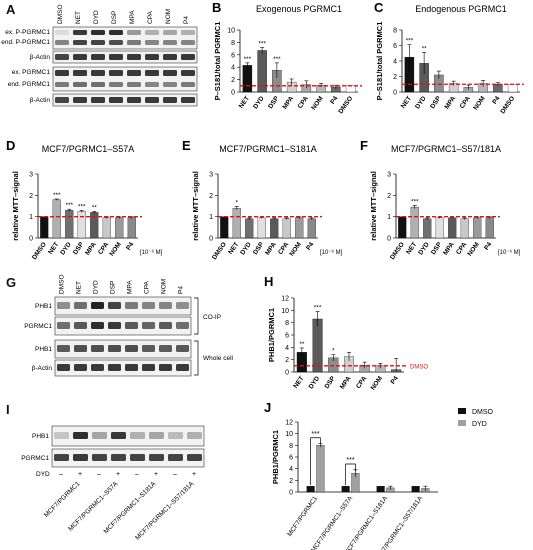 This screenshot has width=533, height=550. What do you see at coordinates (285, 299) in the screenshot?
I see `y-tick-label: 12` at bounding box center [285, 299].